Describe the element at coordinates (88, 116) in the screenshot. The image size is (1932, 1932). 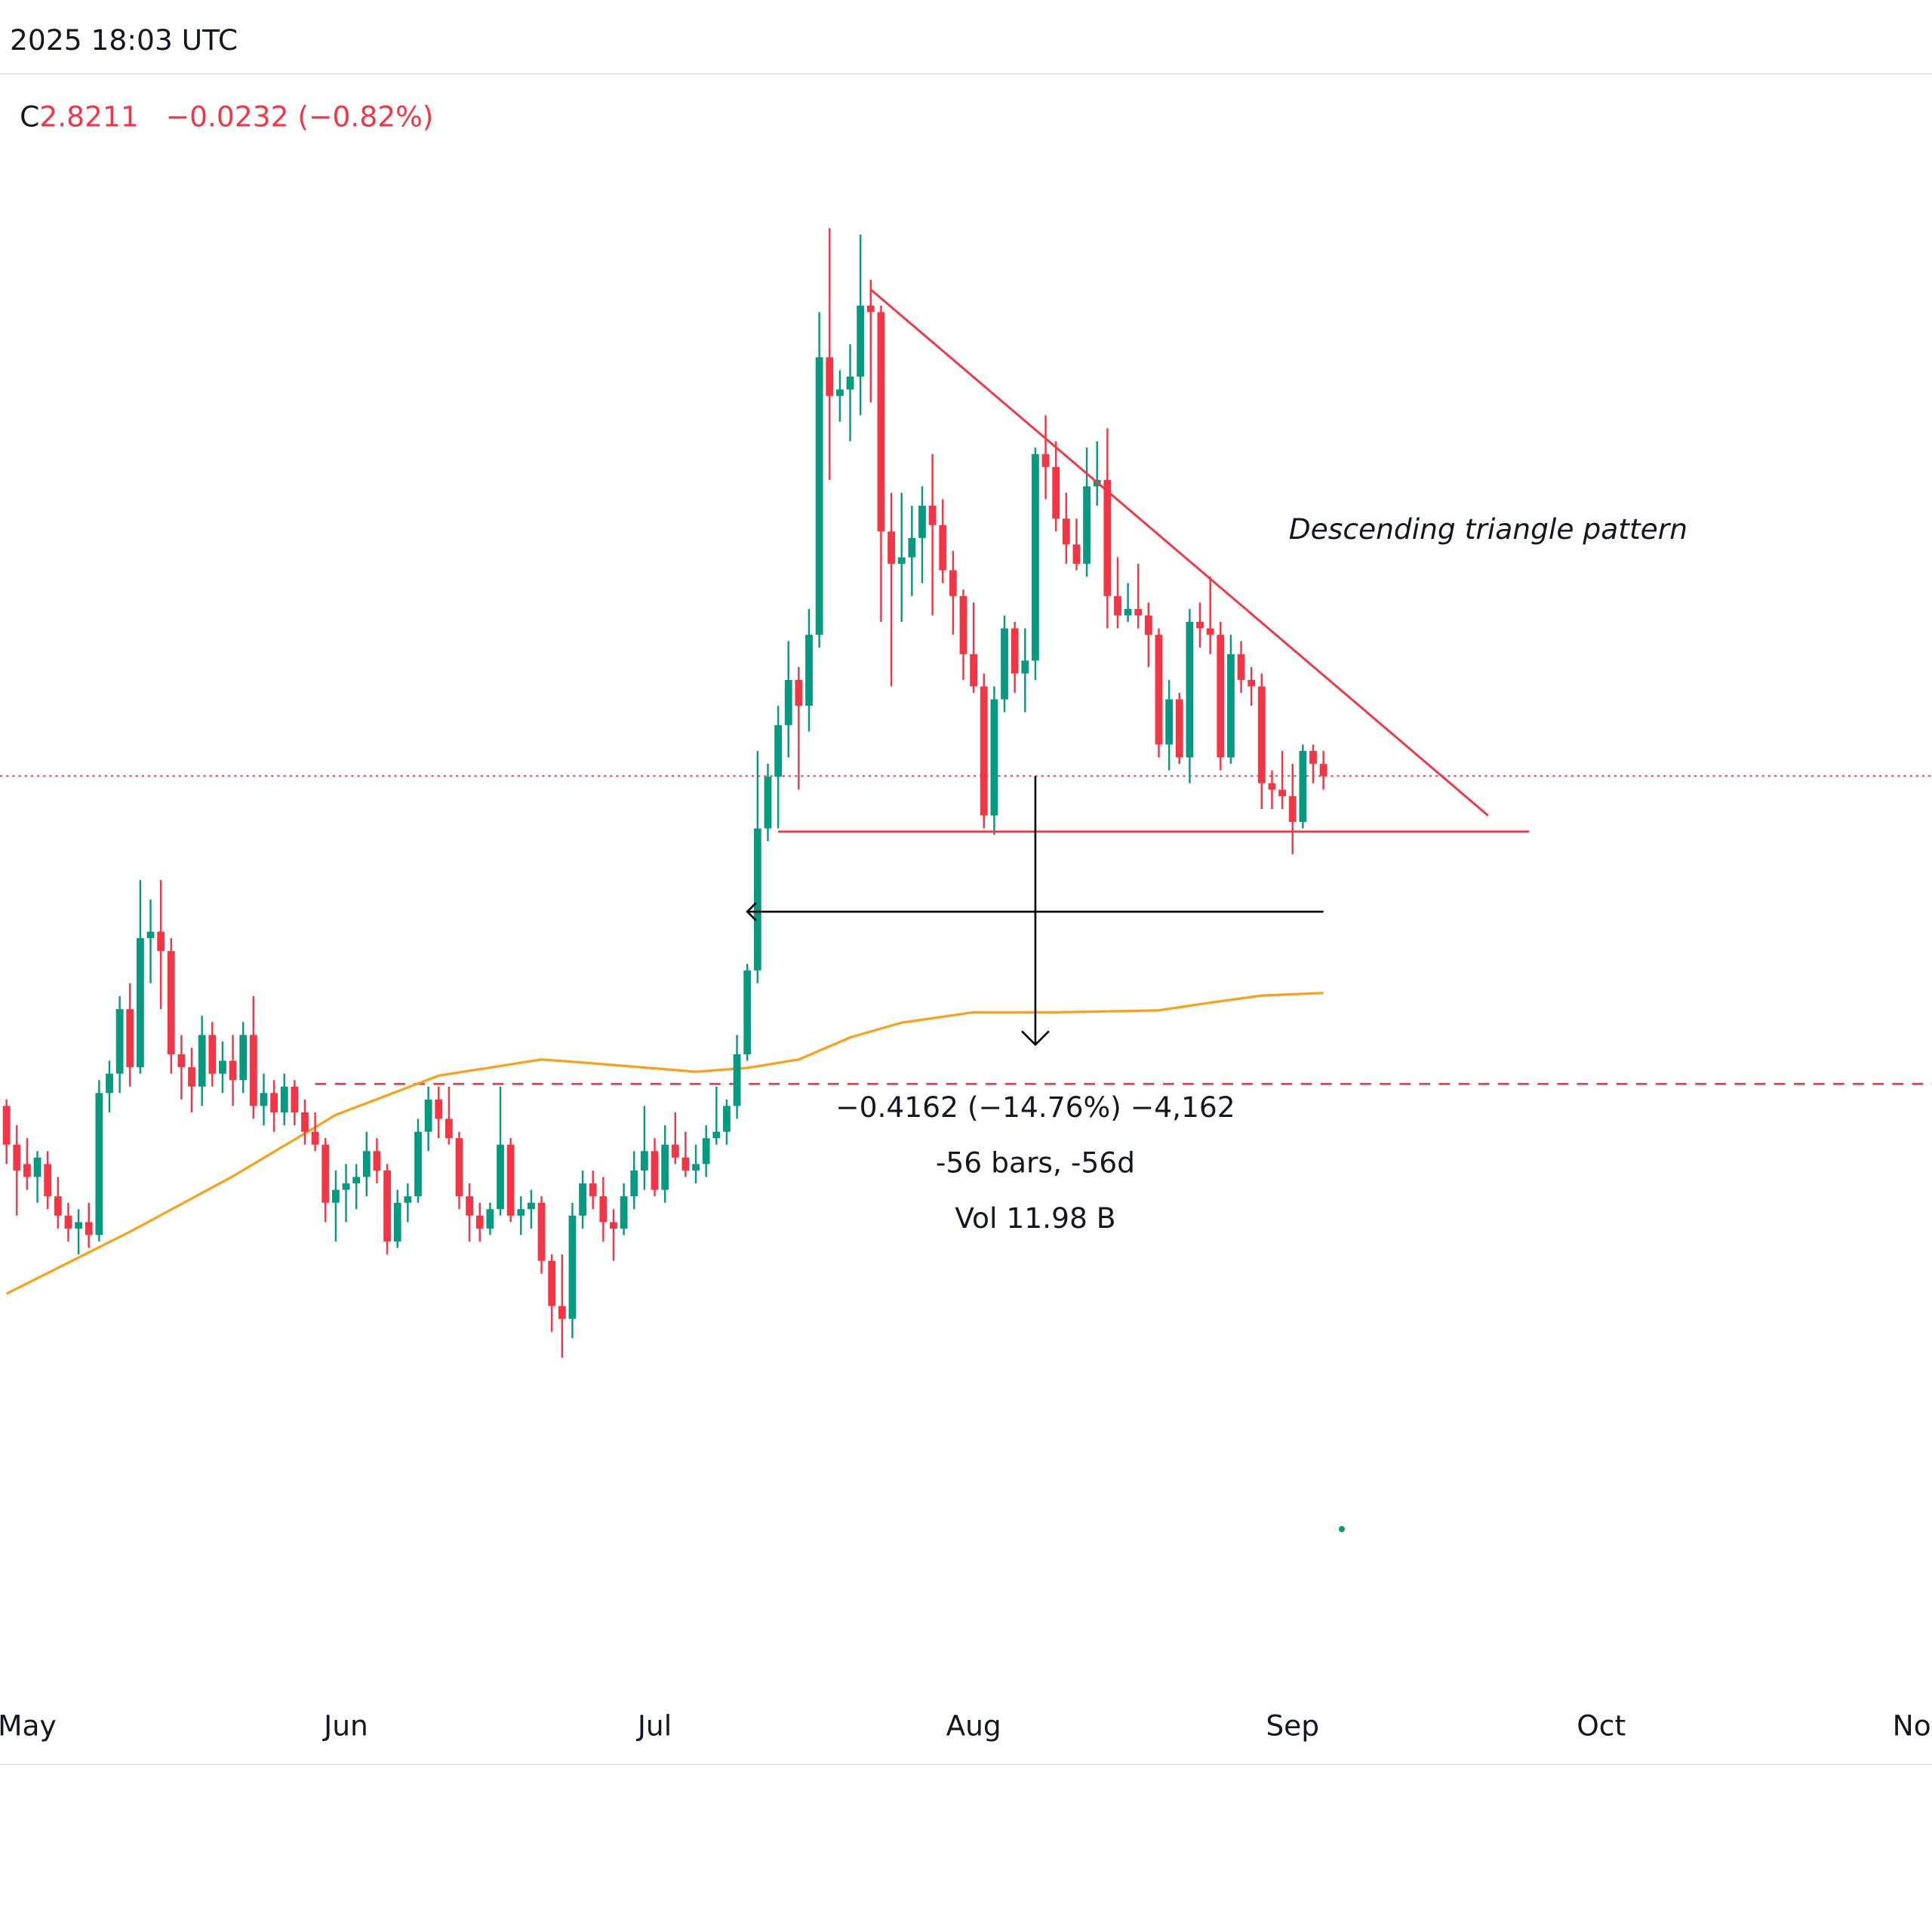
I see `legend-close: 2.8211` at that location.